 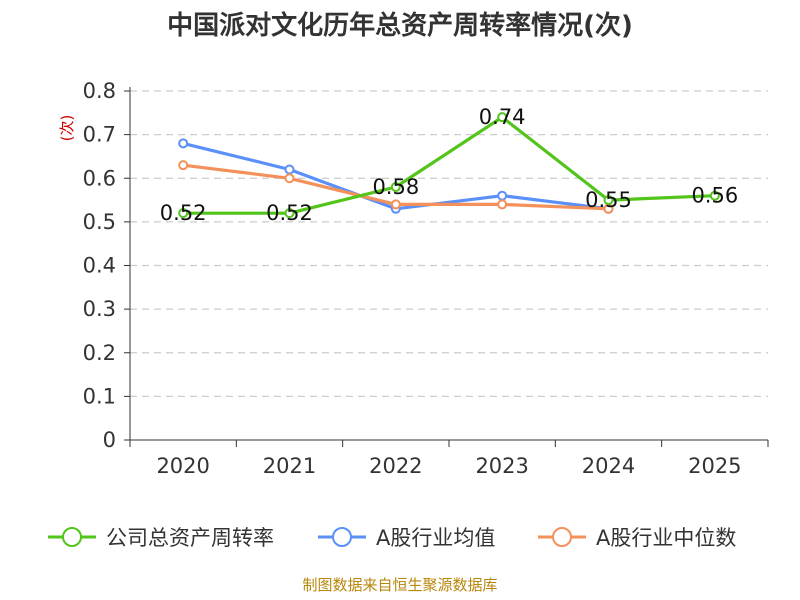 What do you see at coordinates (714, 466) in the screenshot?
I see `x-tick-label: 2025` at bounding box center [714, 466].